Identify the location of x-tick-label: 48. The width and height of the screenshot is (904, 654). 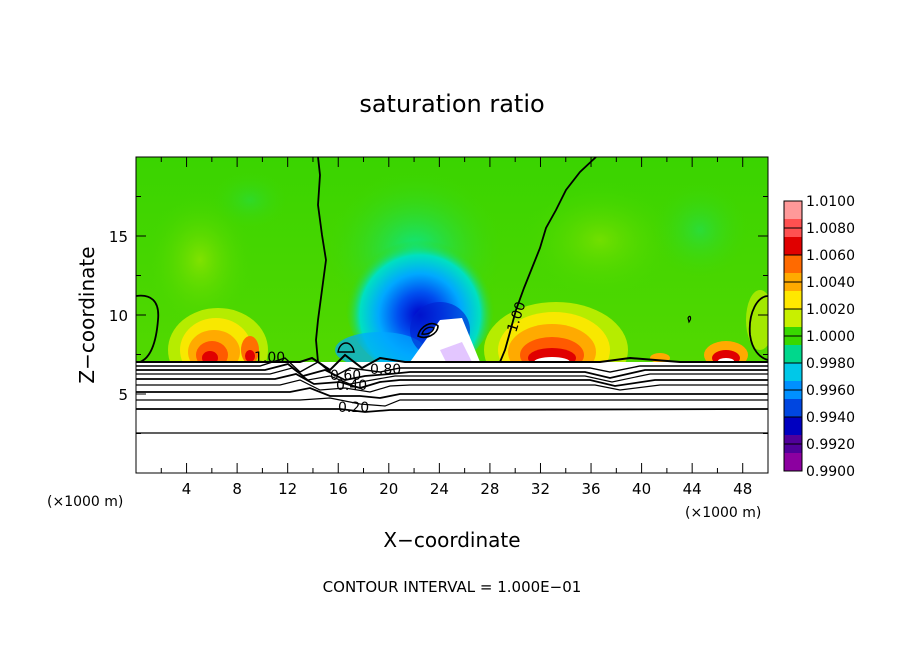
(742, 489).